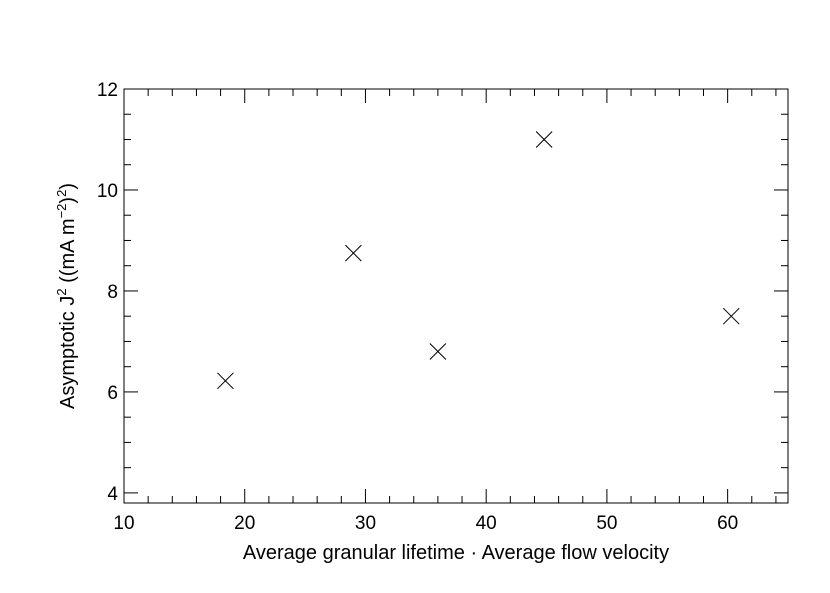 The image size is (830, 593). Describe the element at coordinates (61, 211) in the screenshot. I see `y-axis-label-sup2: −2` at that location.